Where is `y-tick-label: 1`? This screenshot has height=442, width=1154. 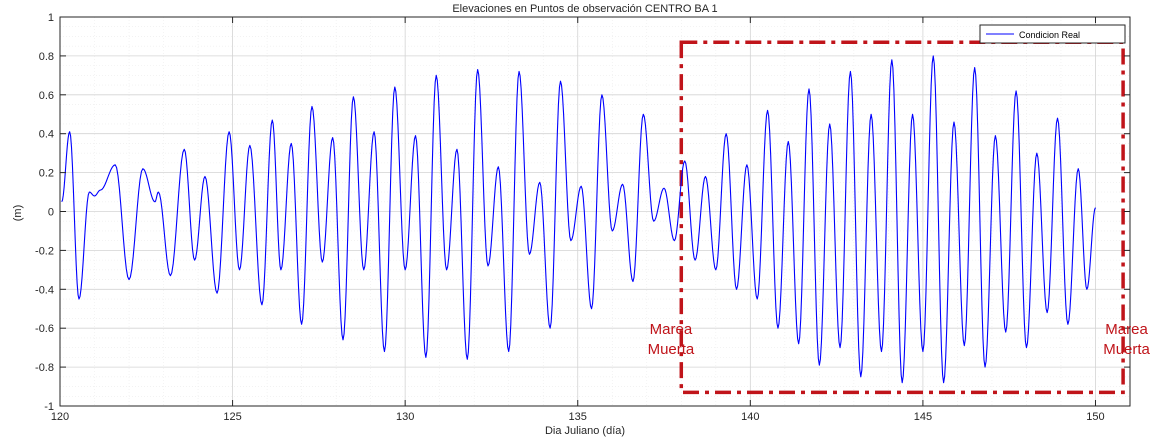 y-tick-label: 1 is located at coordinates (51, 18).